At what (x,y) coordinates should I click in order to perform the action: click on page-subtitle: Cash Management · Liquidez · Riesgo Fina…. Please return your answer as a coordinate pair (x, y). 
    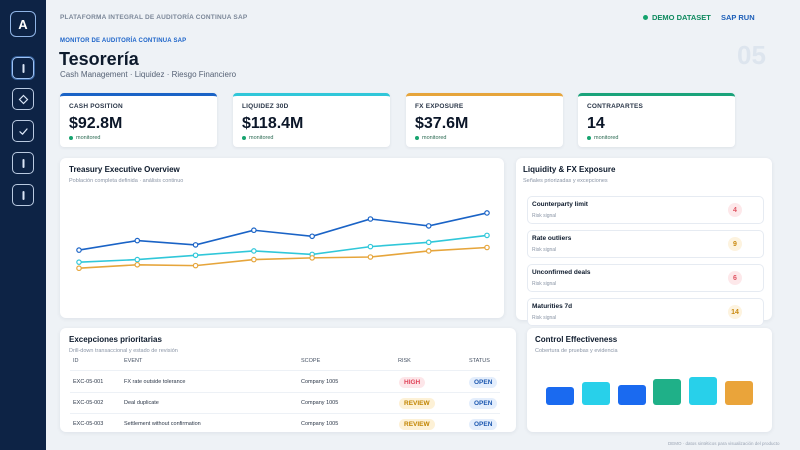
    Looking at the image, I should click on (148, 74).